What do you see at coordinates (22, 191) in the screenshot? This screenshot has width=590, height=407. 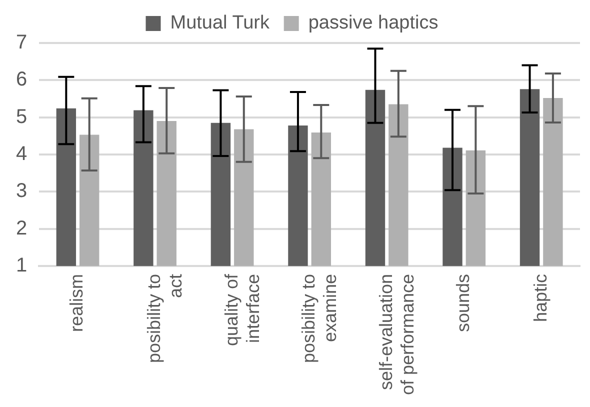 I see `y-tick-label: 3` at bounding box center [22, 191].